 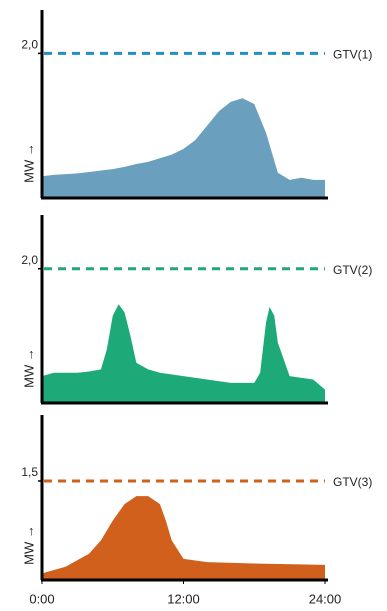 What do you see at coordinates (352, 482) in the screenshot?
I see `threshold-label: GTV(3)` at bounding box center [352, 482].